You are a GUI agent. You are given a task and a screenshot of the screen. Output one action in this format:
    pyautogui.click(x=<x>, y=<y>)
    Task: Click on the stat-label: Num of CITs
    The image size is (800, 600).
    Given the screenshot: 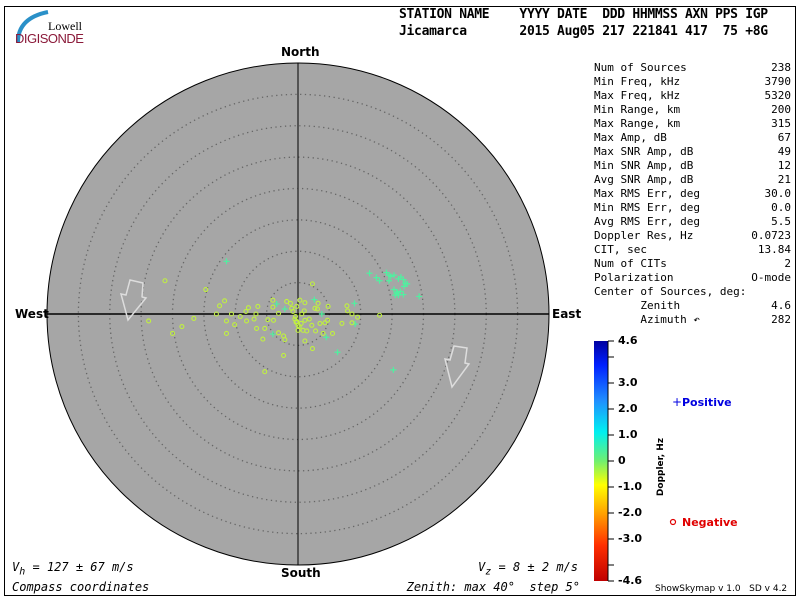 What is the action you would take?
    pyautogui.click(x=630, y=263)
    